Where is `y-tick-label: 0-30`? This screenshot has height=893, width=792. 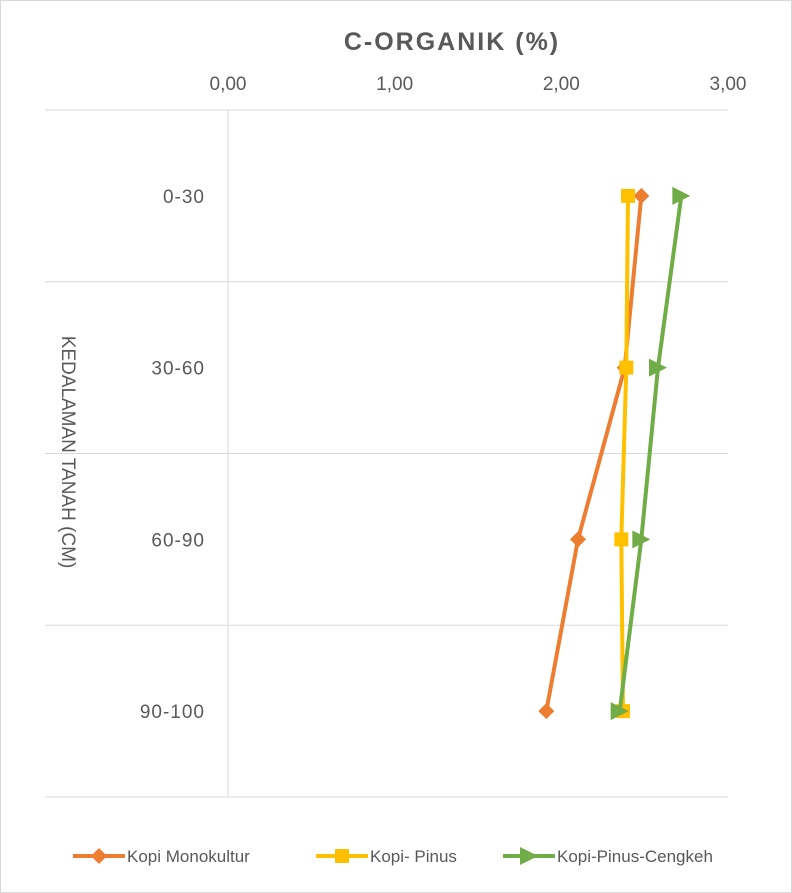
y-tick-label: 0-30 is located at coordinates (184, 197).